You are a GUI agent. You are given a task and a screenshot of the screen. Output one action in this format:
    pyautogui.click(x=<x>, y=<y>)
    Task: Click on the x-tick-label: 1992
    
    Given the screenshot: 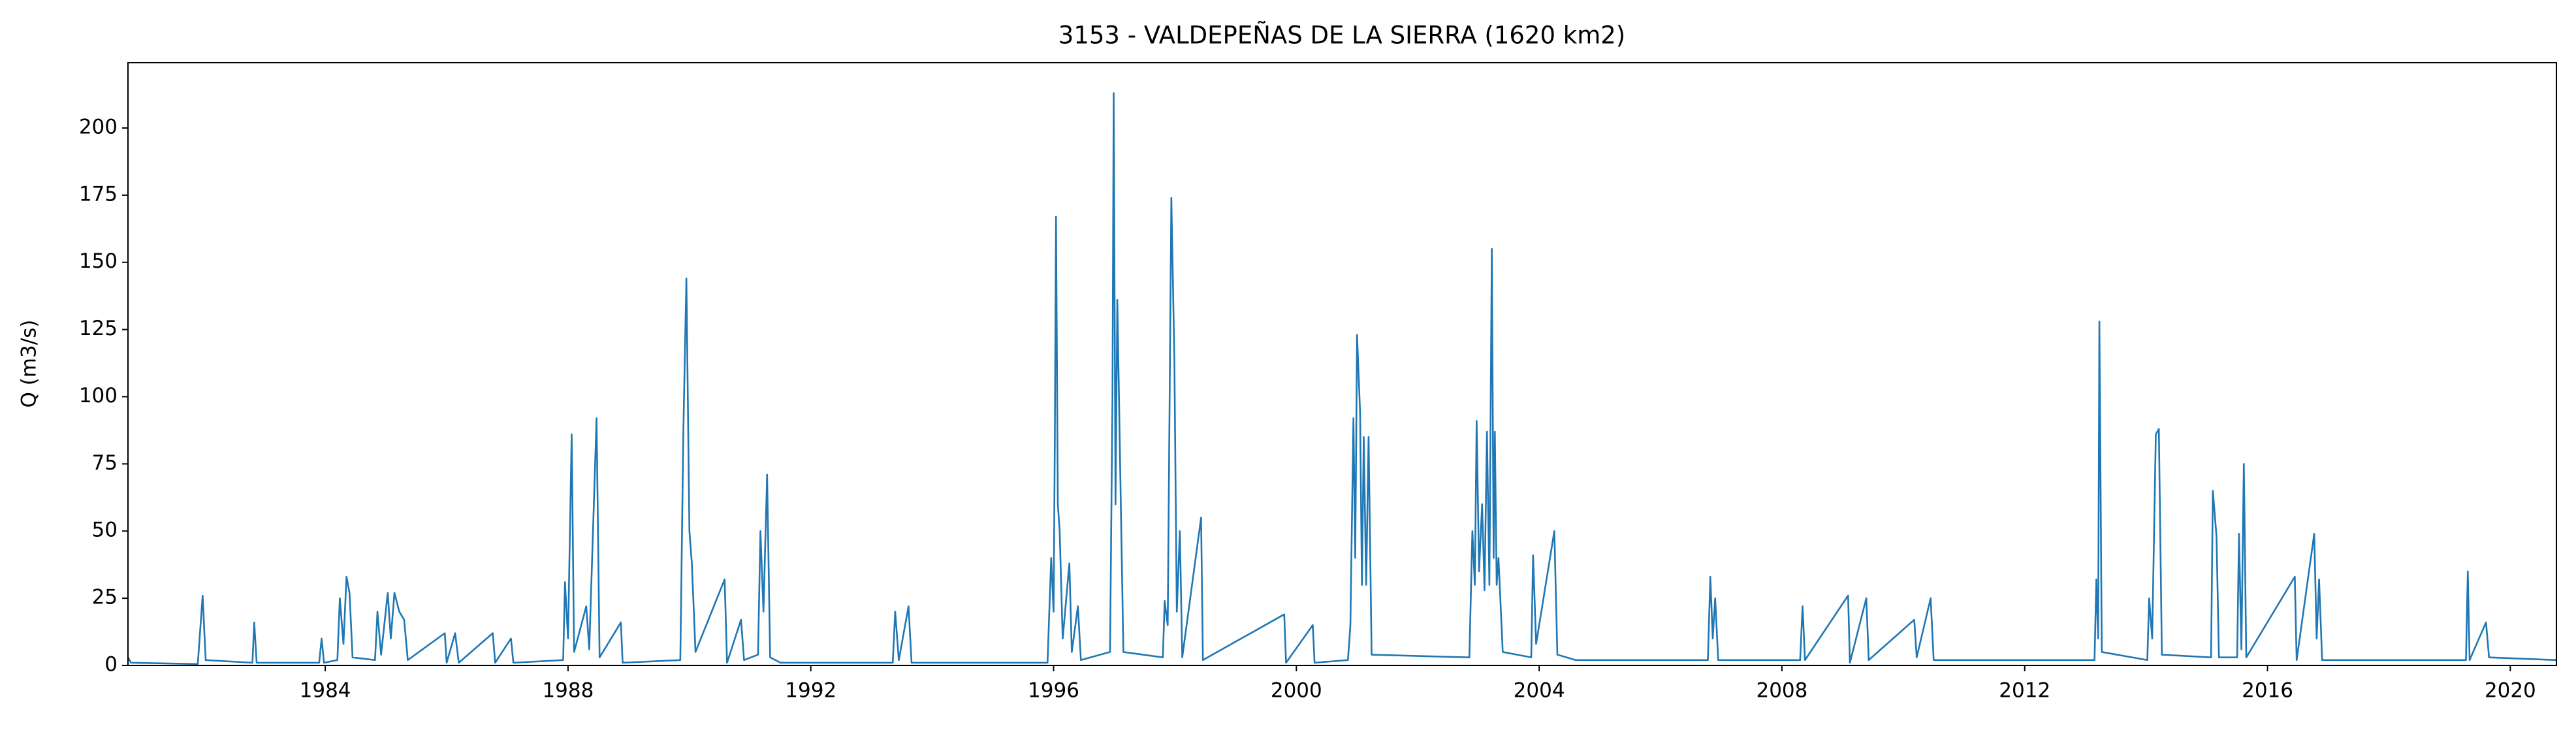 What is the action you would take?
    pyautogui.click(x=811, y=691)
    